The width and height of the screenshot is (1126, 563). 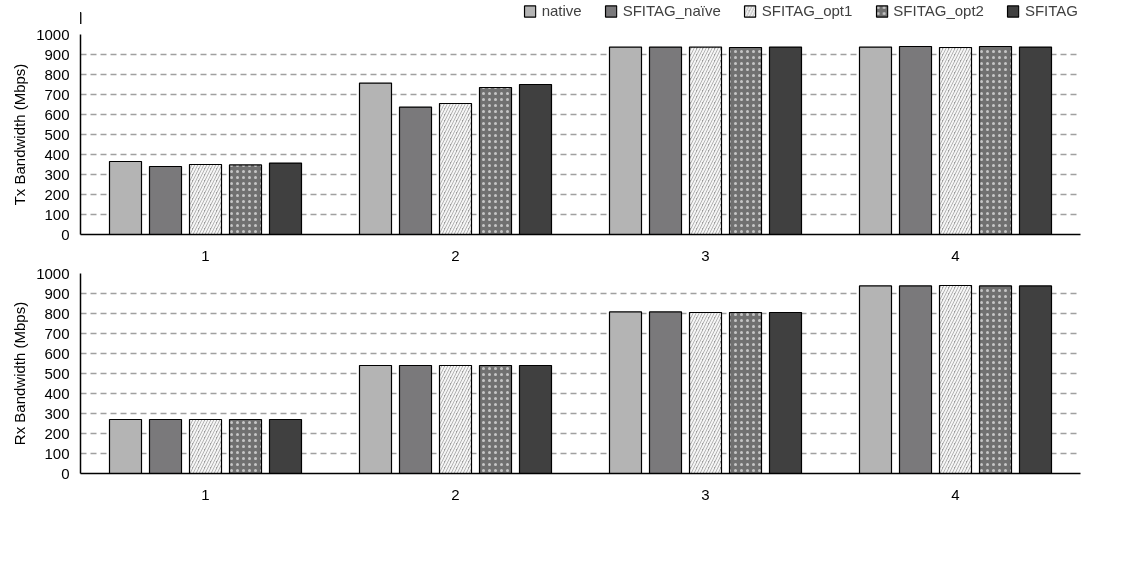 I want to click on legend-label: SFITAG_opt2, so click(x=938, y=10).